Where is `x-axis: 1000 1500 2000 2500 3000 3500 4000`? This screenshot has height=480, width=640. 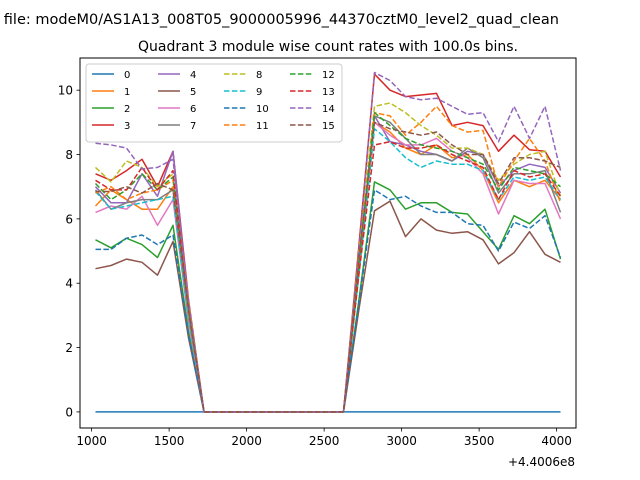
x-axis: 1000 1500 2000 2500 3000 3500 4000 is located at coordinates (324, 438).